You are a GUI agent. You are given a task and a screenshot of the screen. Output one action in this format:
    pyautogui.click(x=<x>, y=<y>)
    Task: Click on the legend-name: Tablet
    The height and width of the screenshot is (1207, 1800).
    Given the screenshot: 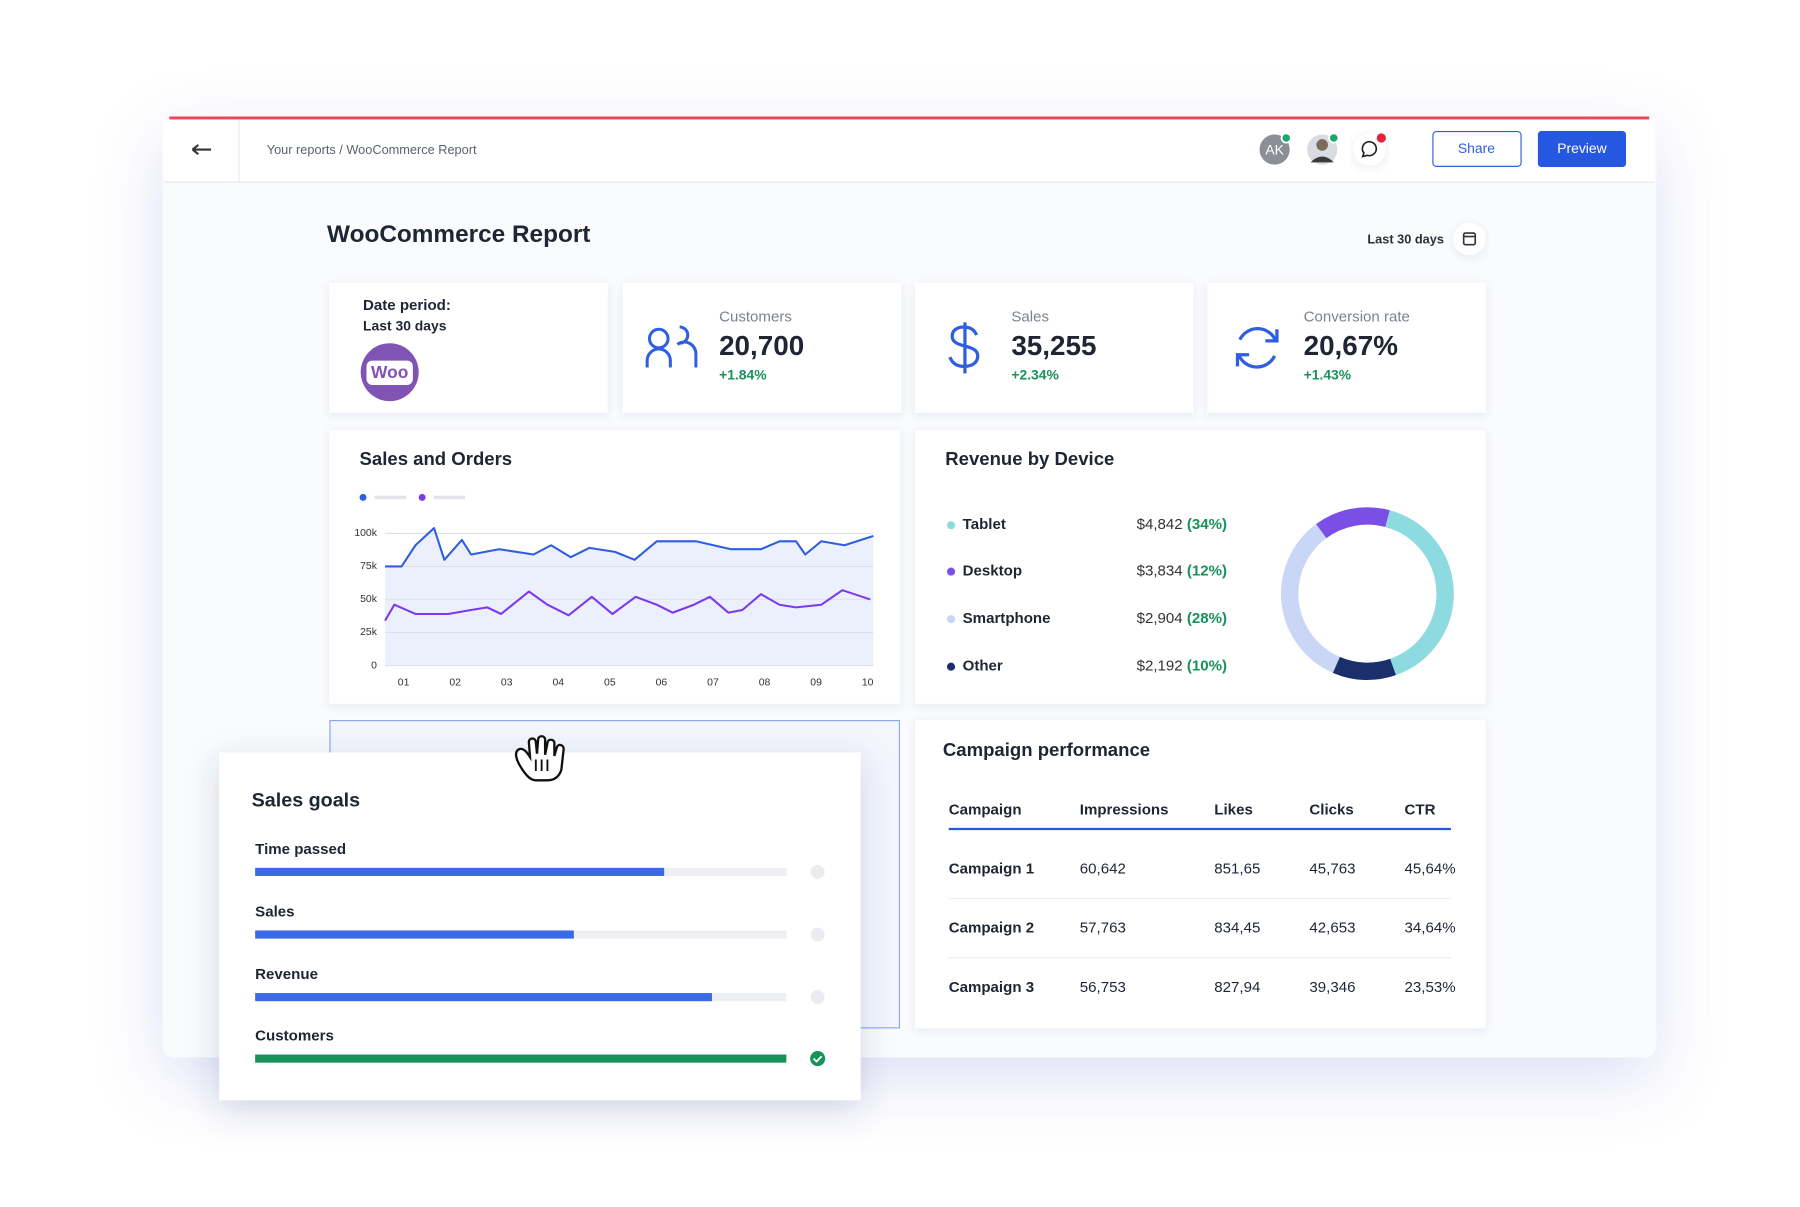 What is the action you would take?
    pyautogui.click(x=984, y=524)
    